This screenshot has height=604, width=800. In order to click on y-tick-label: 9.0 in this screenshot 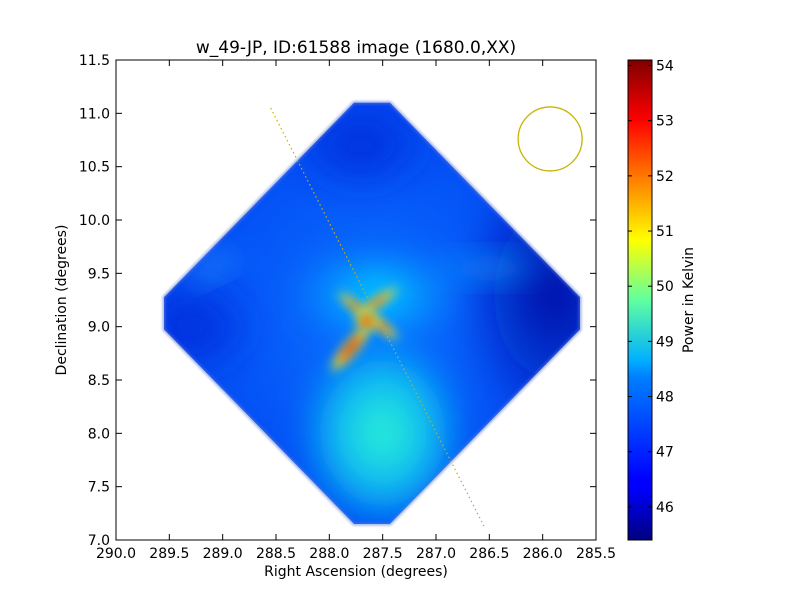, I will do `click(99, 328)`.